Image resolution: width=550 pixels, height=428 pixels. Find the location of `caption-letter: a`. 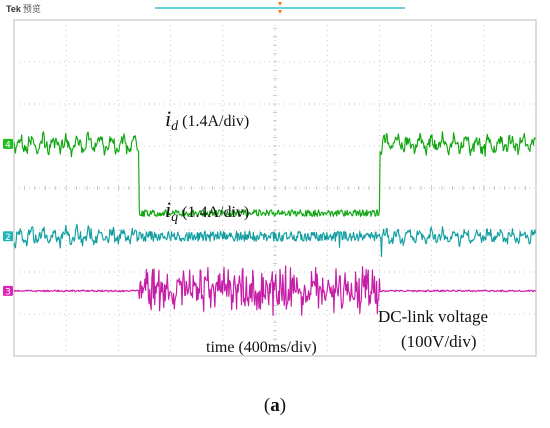

caption-letter: a is located at coordinates (275, 405).